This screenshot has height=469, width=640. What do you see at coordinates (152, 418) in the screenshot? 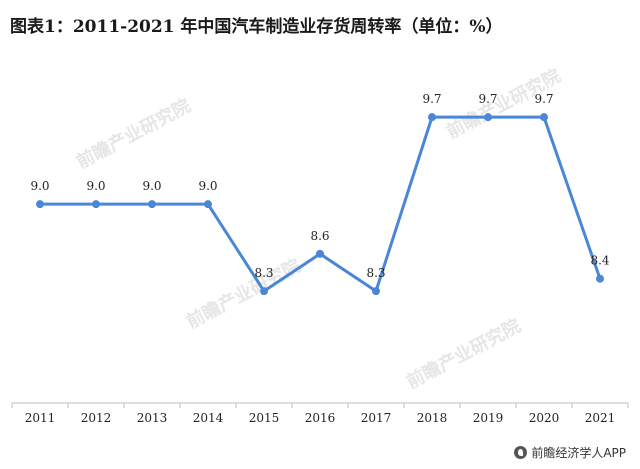
I see `x-tick-label: 2013` at bounding box center [152, 418].